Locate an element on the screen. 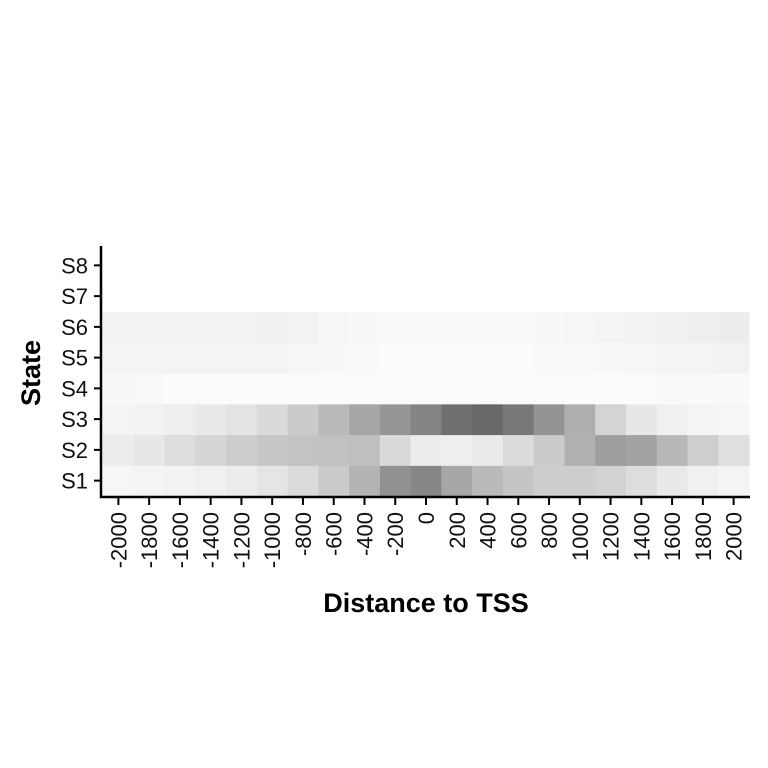 This screenshot has height=768, width=768. y-tick-label: S5 is located at coordinates (74, 358).